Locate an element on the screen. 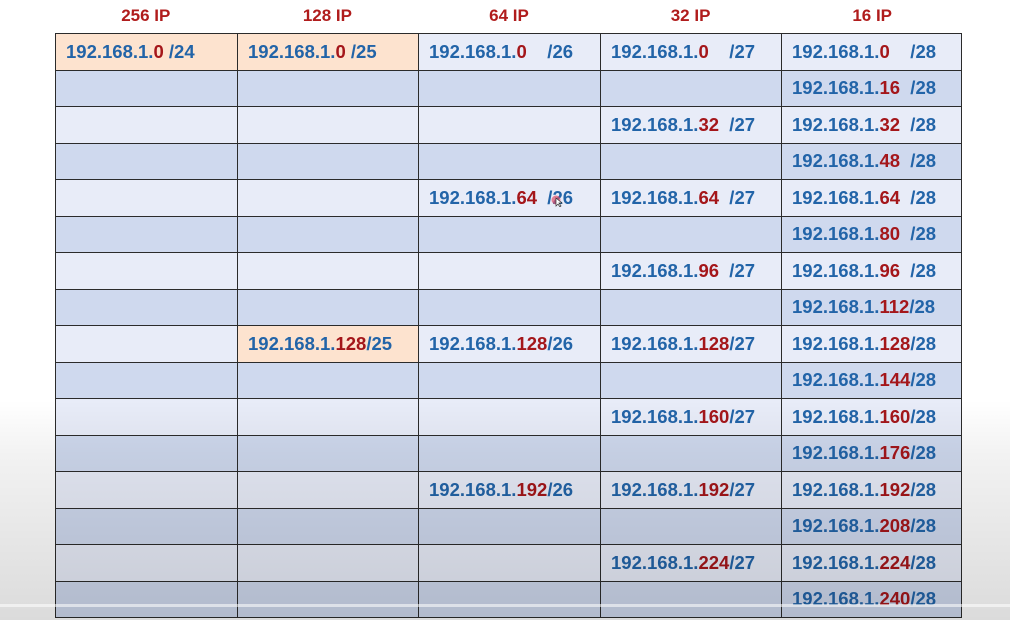 The width and height of the screenshot is (1010, 620). ip-last-octet: 160 is located at coordinates (895, 416).